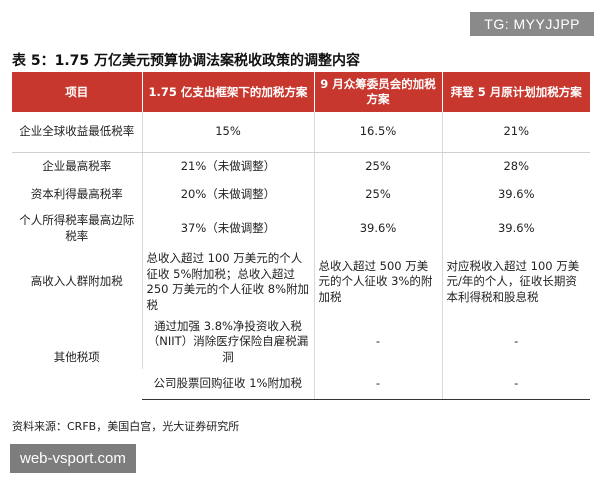 The height and width of the screenshot is (480, 600). What do you see at coordinates (515, 92) in the screenshot?
I see `header-biden-plan: 拜登 5 月原计划加税方案` at bounding box center [515, 92].